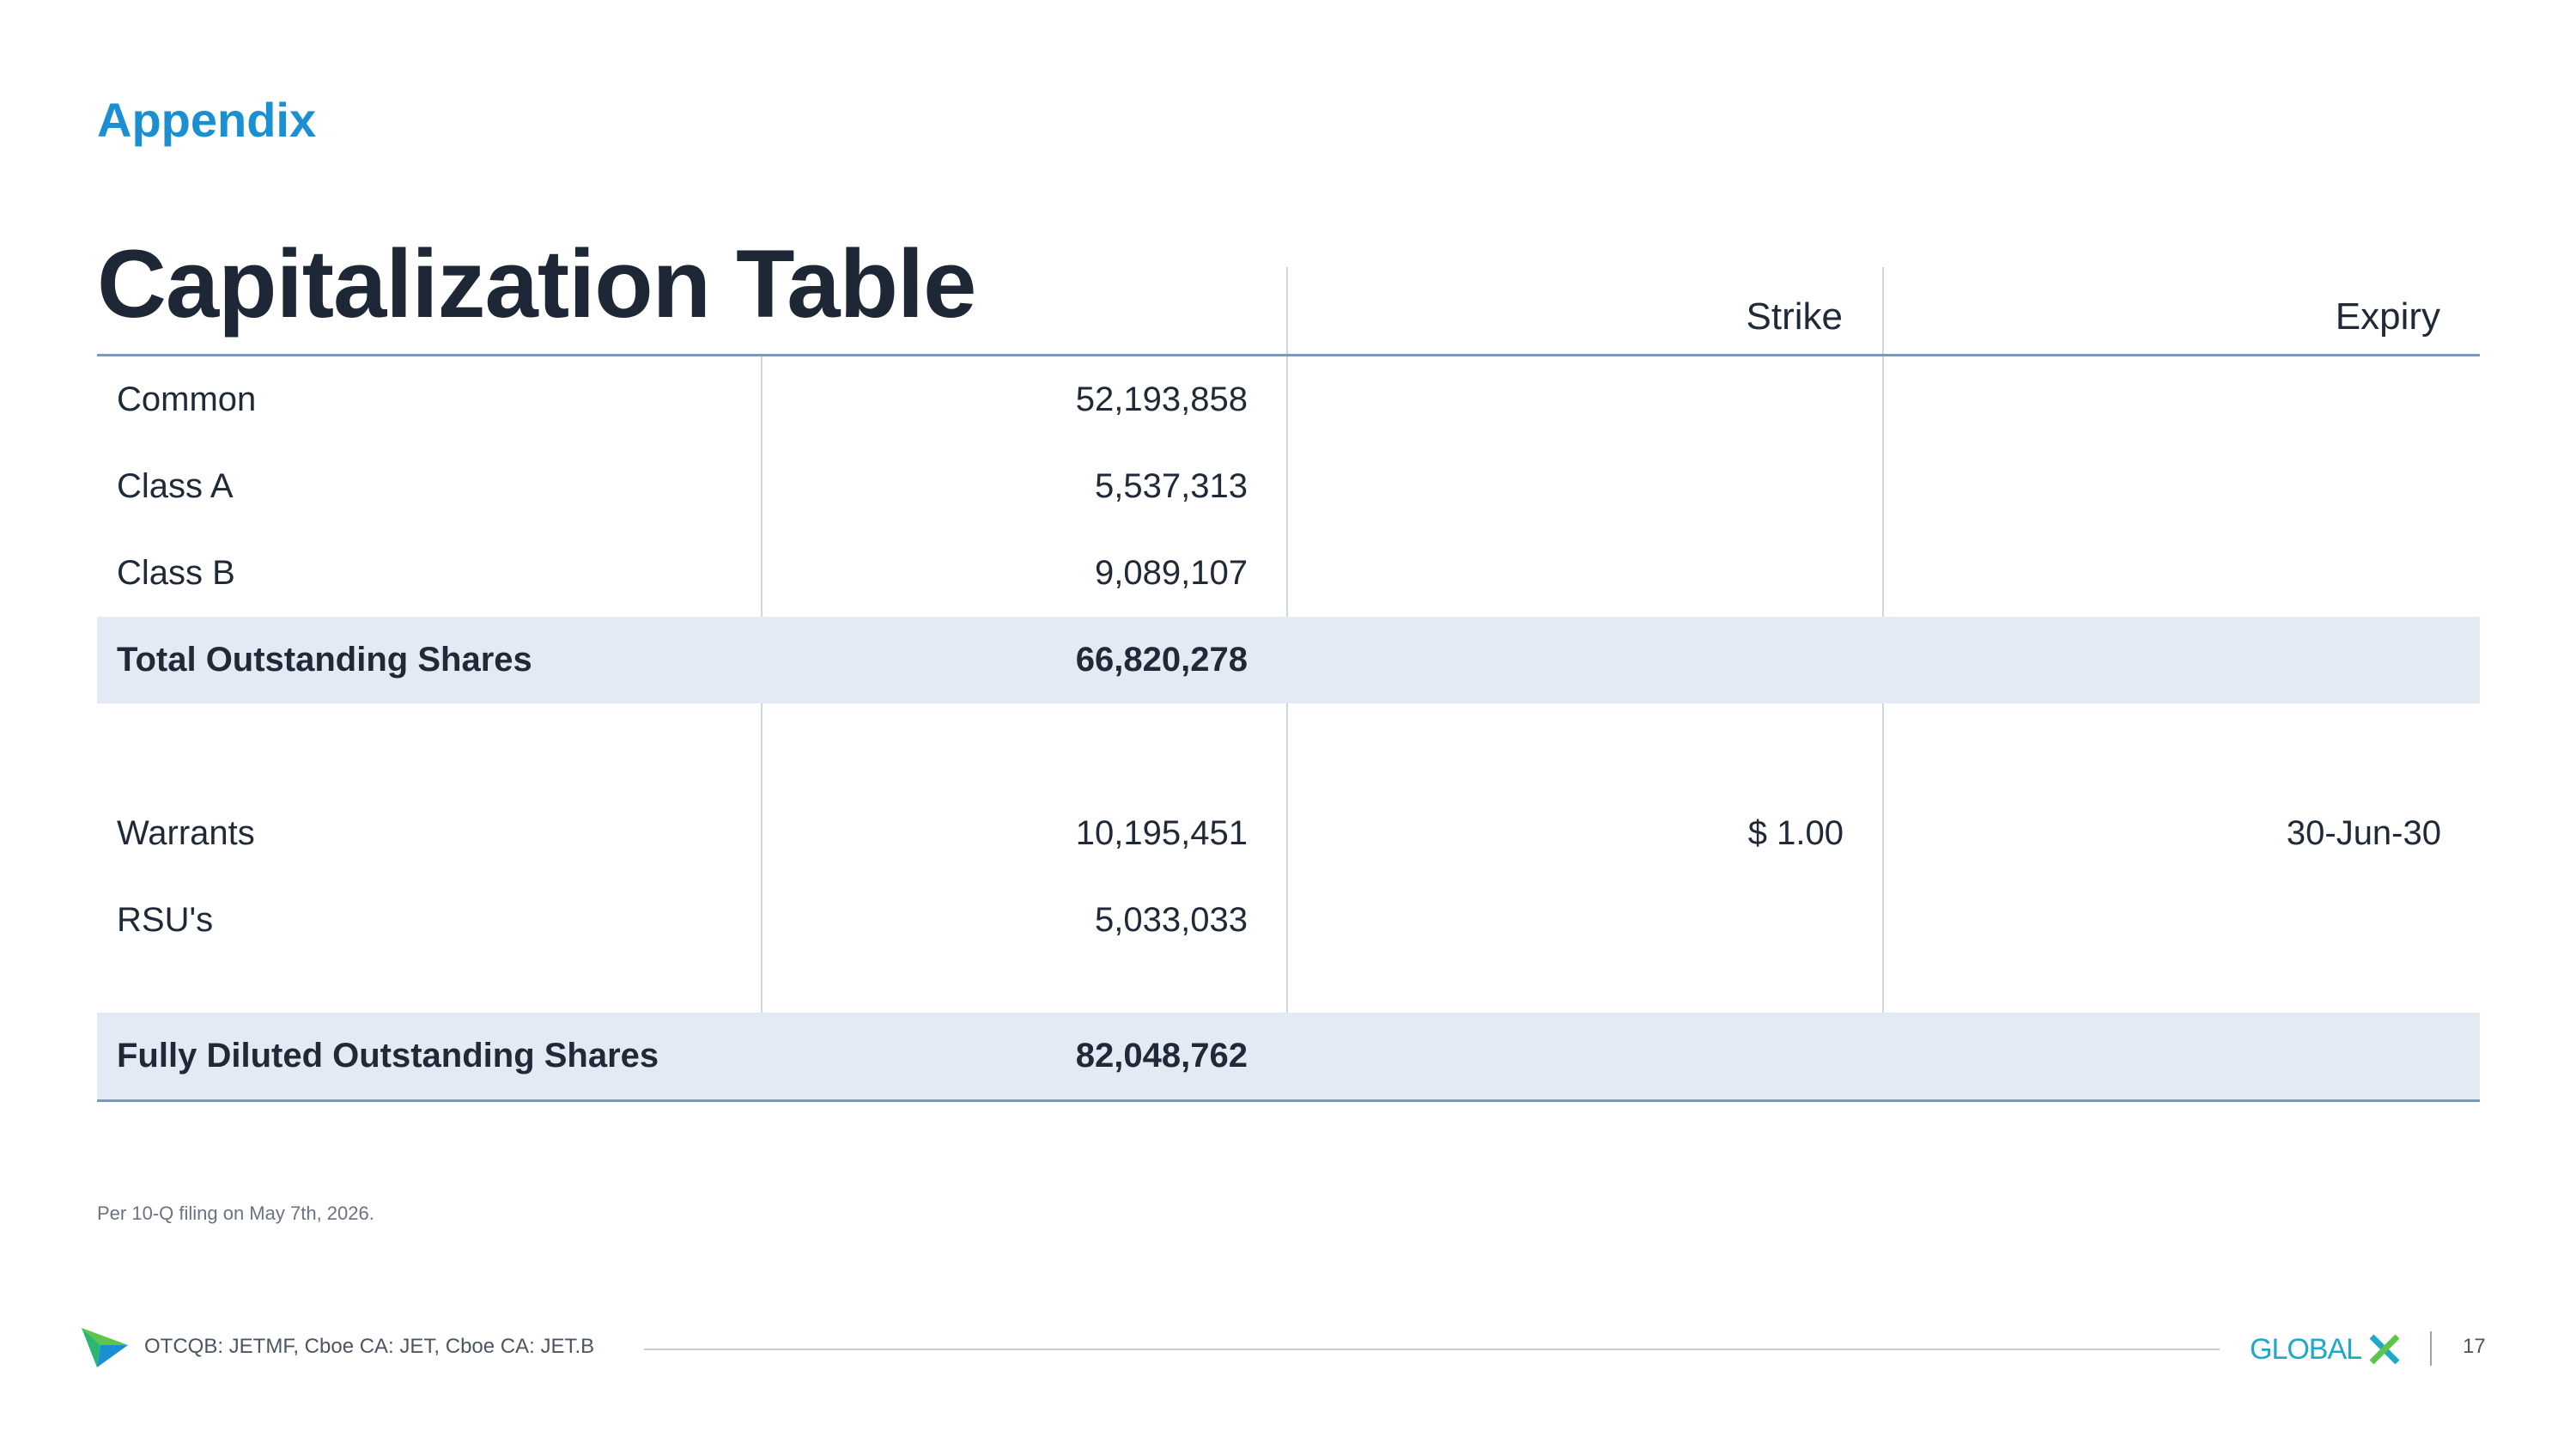 The width and height of the screenshot is (2576, 1449). What do you see at coordinates (186, 833) in the screenshot?
I see `row-label: Warrants` at bounding box center [186, 833].